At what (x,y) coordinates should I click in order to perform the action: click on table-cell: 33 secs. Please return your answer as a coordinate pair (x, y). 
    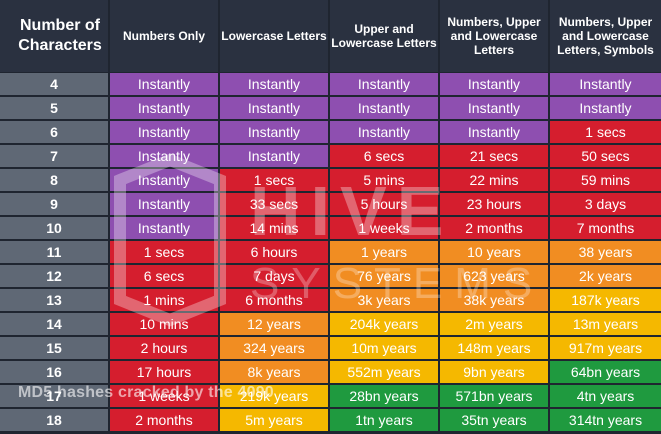
    Looking at the image, I should click on (274, 204).